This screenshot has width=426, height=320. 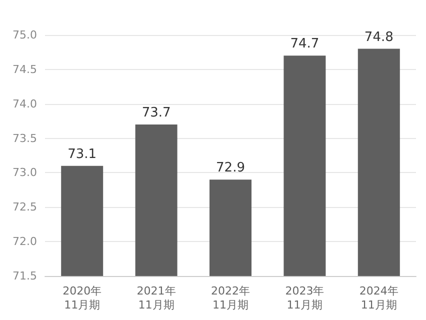 I want to click on y-tick-label: 72.5, so click(x=24, y=207).